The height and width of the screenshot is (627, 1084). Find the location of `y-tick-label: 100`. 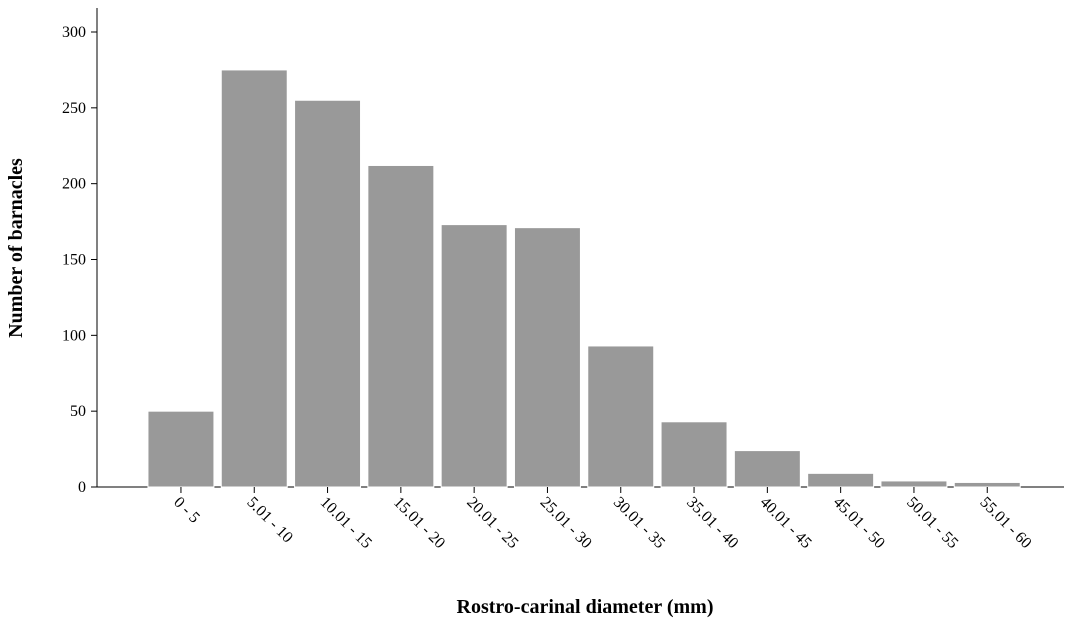

y-tick-label: 100 is located at coordinates (74, 335).